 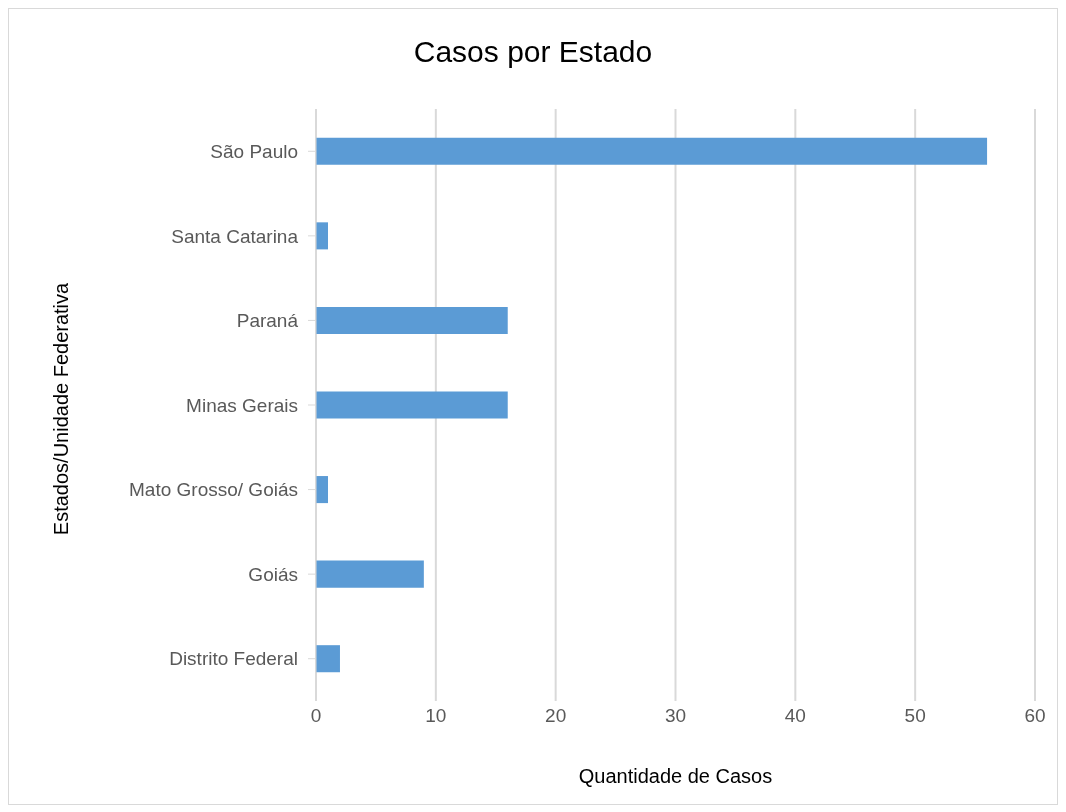 I want to click on x-tick-label: 20, so click(x=556, y=716).